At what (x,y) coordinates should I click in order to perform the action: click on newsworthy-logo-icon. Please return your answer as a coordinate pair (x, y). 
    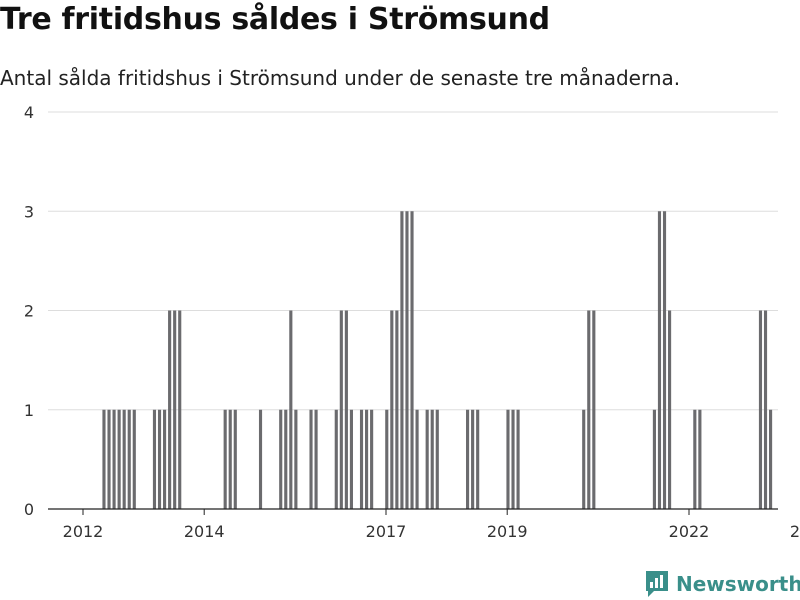
    Looking at the image, I should click on (657, 584).